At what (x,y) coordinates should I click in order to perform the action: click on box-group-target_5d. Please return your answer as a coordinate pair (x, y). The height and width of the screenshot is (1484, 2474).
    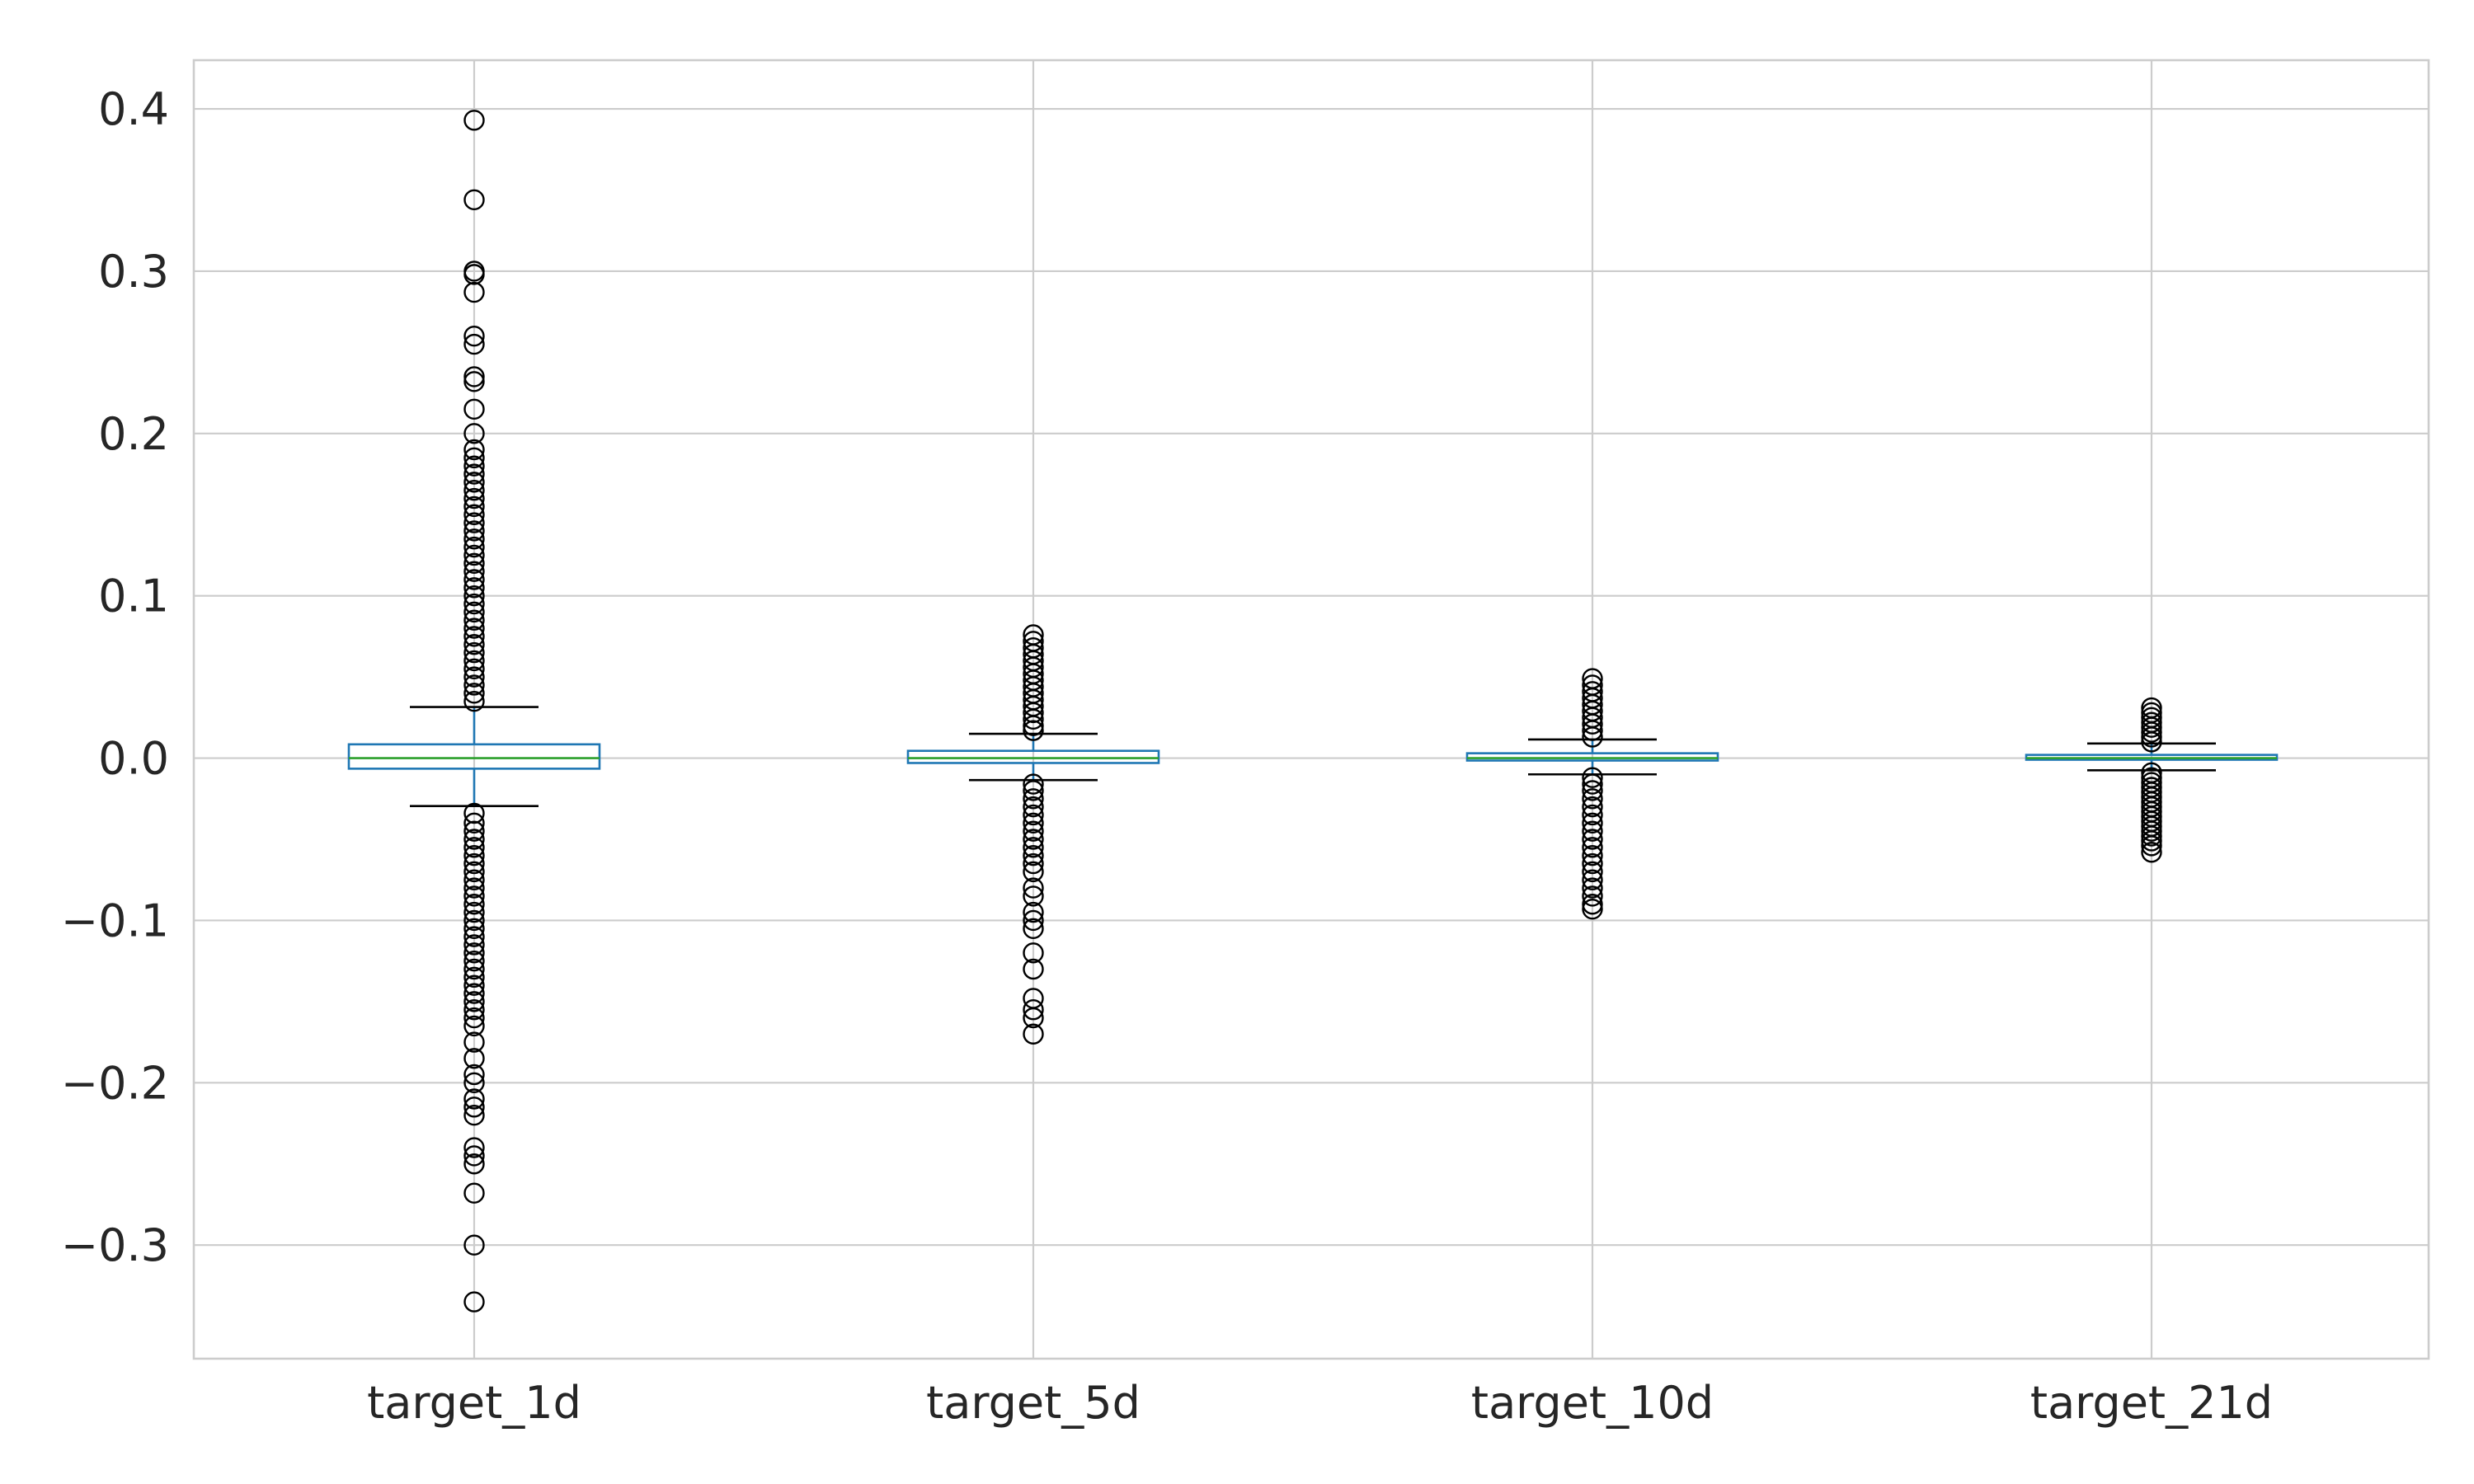
    Looking at the image, I should click on (1033, 834).